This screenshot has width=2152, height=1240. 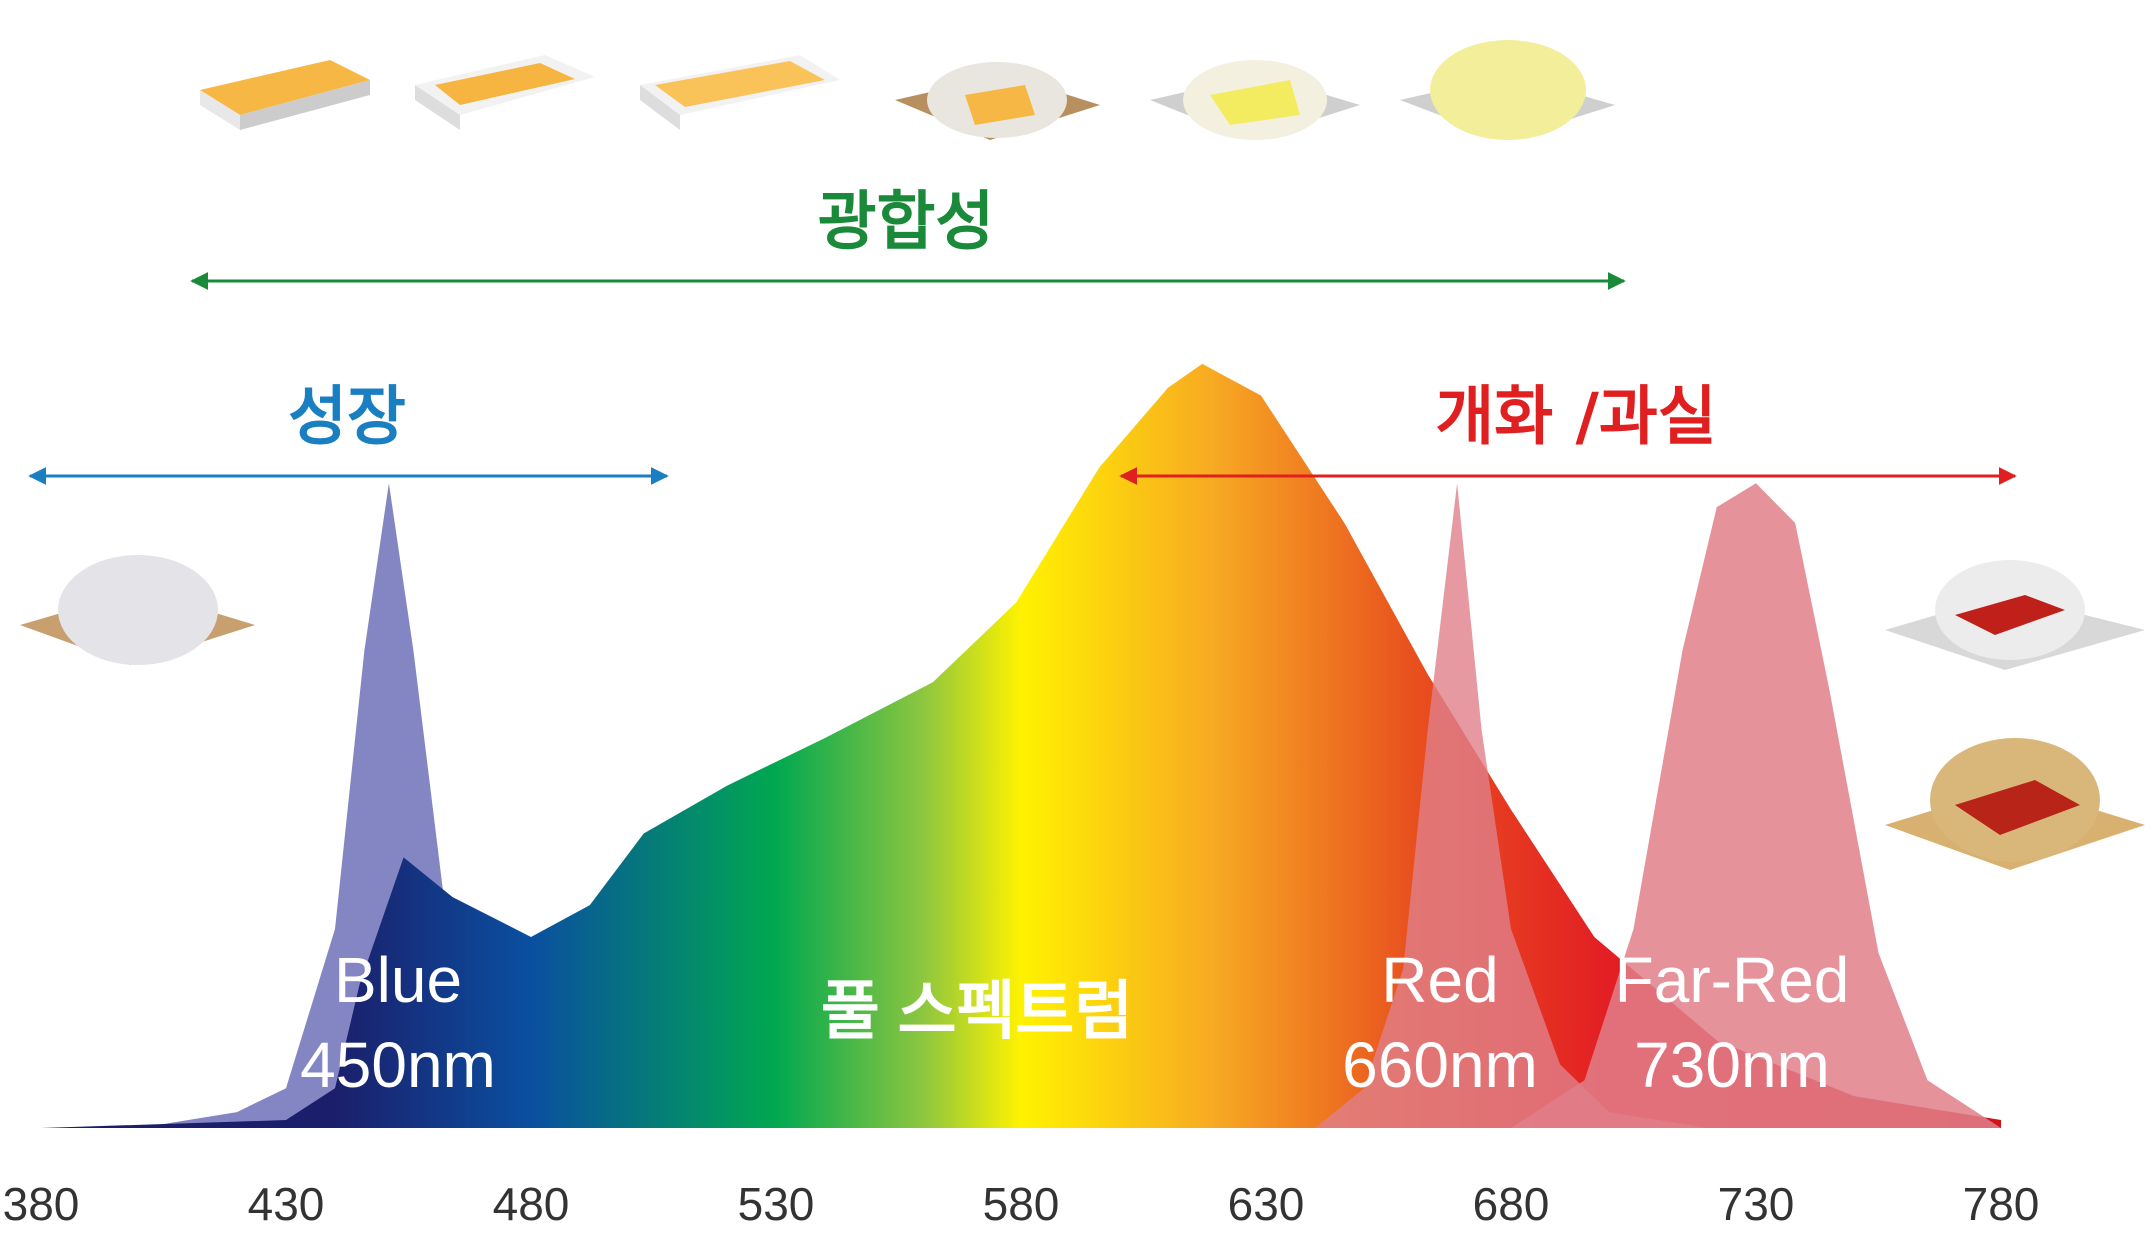 What do you see at coordinates (1732, 1065) in the screenshot?
I see `series-wavelength: 730nm` at bounding box center [1732, 1065].